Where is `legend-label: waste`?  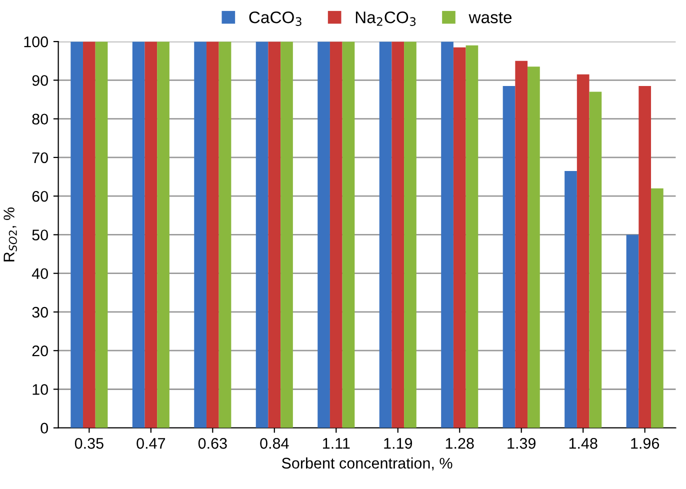 legend-label: waste is located at coordinates (490, 18).